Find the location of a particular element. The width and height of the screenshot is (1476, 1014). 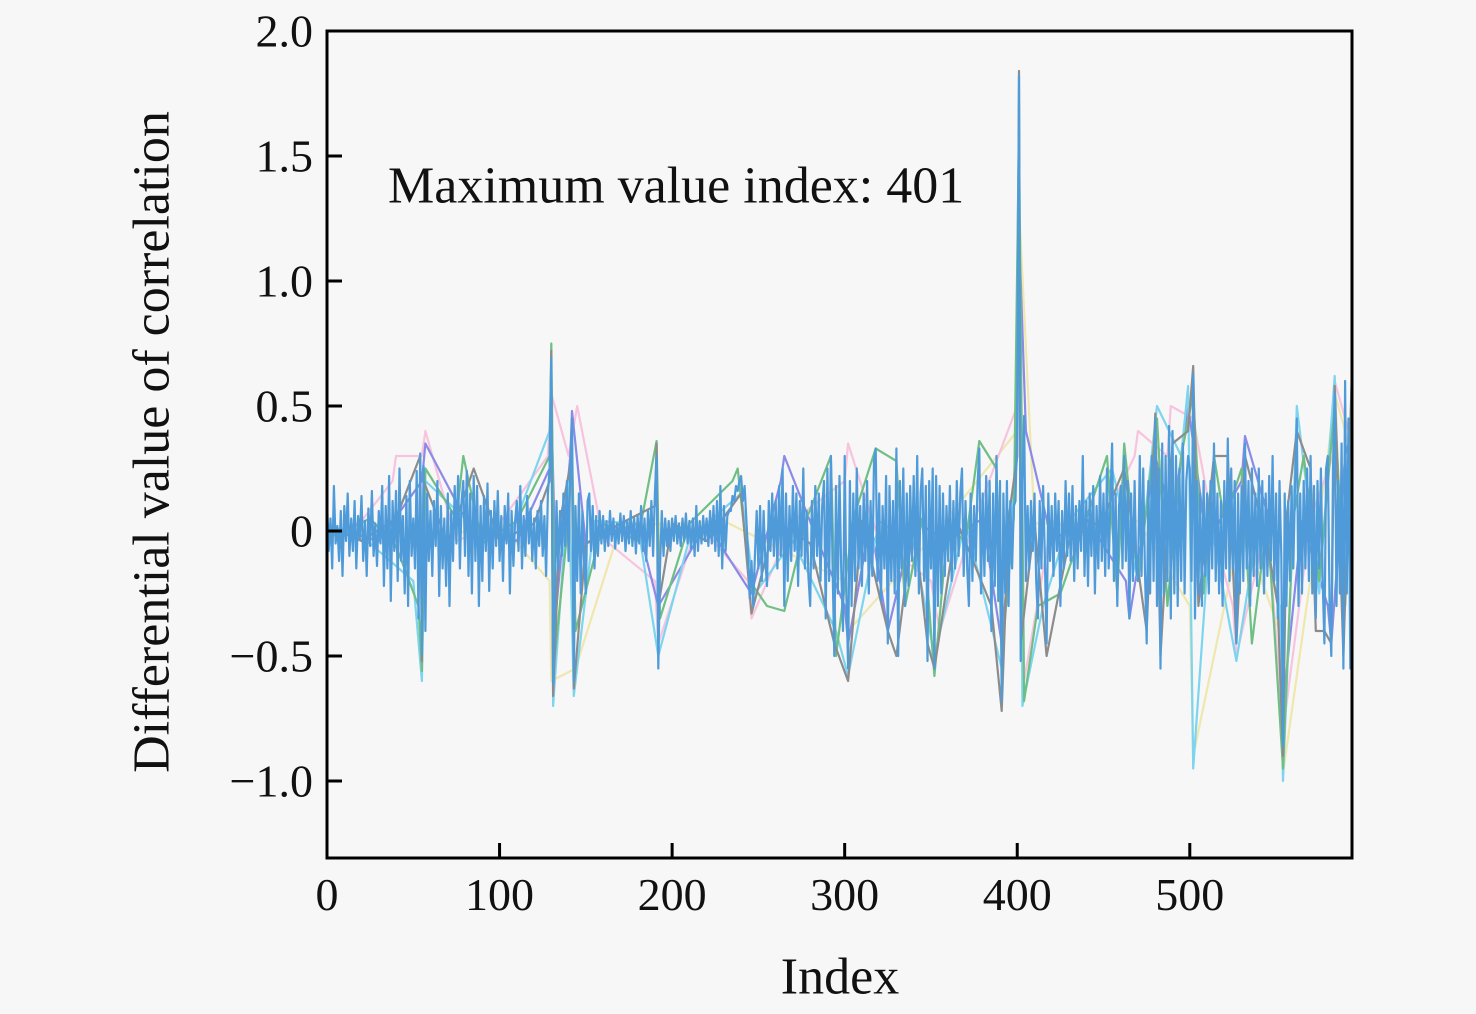

y-tick-label: 0.5 is located at coordinates (284, 406).